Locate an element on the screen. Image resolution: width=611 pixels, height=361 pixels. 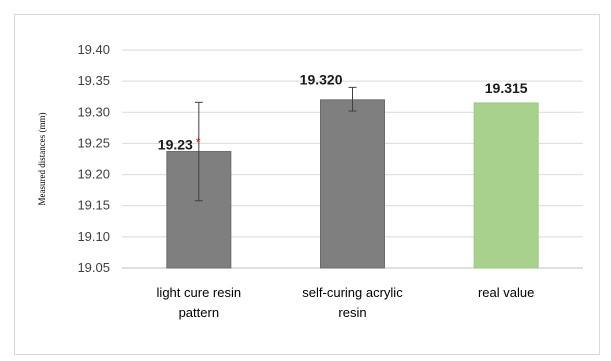
y-tick-label: 19.40 is located at coordinates (93, 49).